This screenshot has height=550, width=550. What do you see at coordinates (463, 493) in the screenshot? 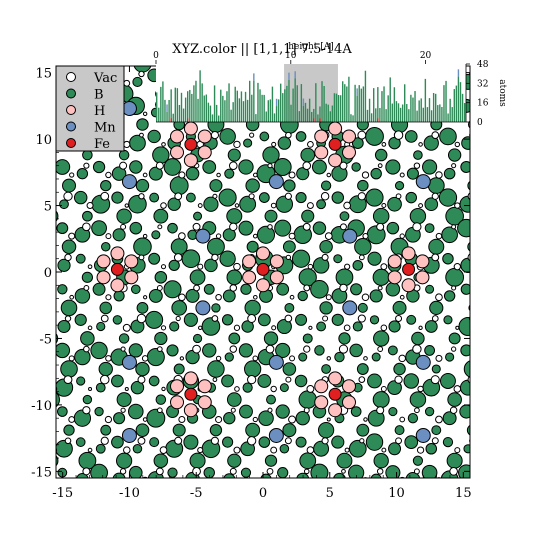
I see `x-tick-label: 15` at bounding box center [463, 493].